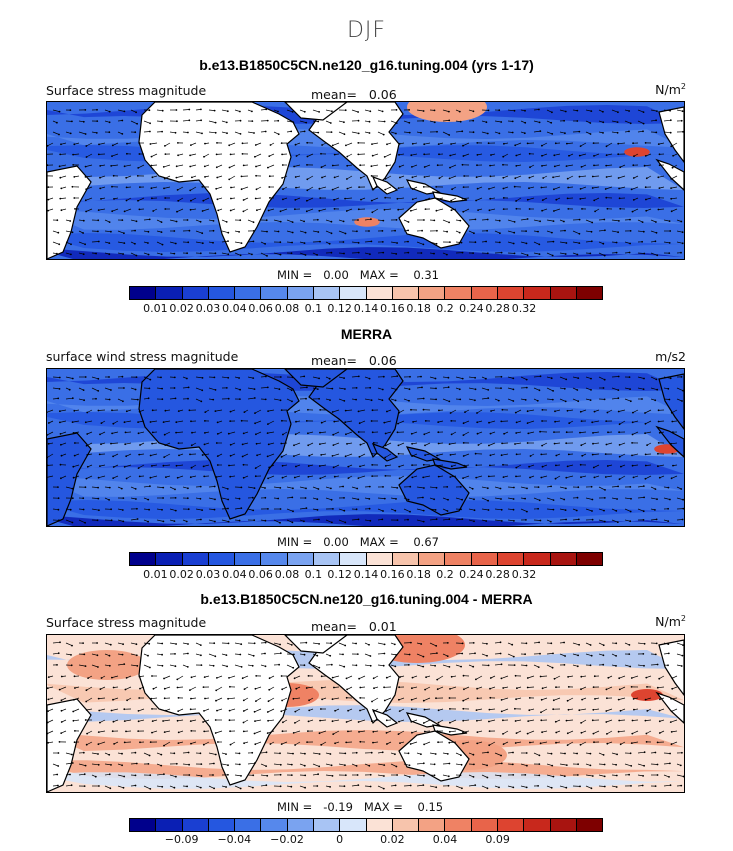  I want to click on colorbar-tick-label: 0.1, so click(313, 308).